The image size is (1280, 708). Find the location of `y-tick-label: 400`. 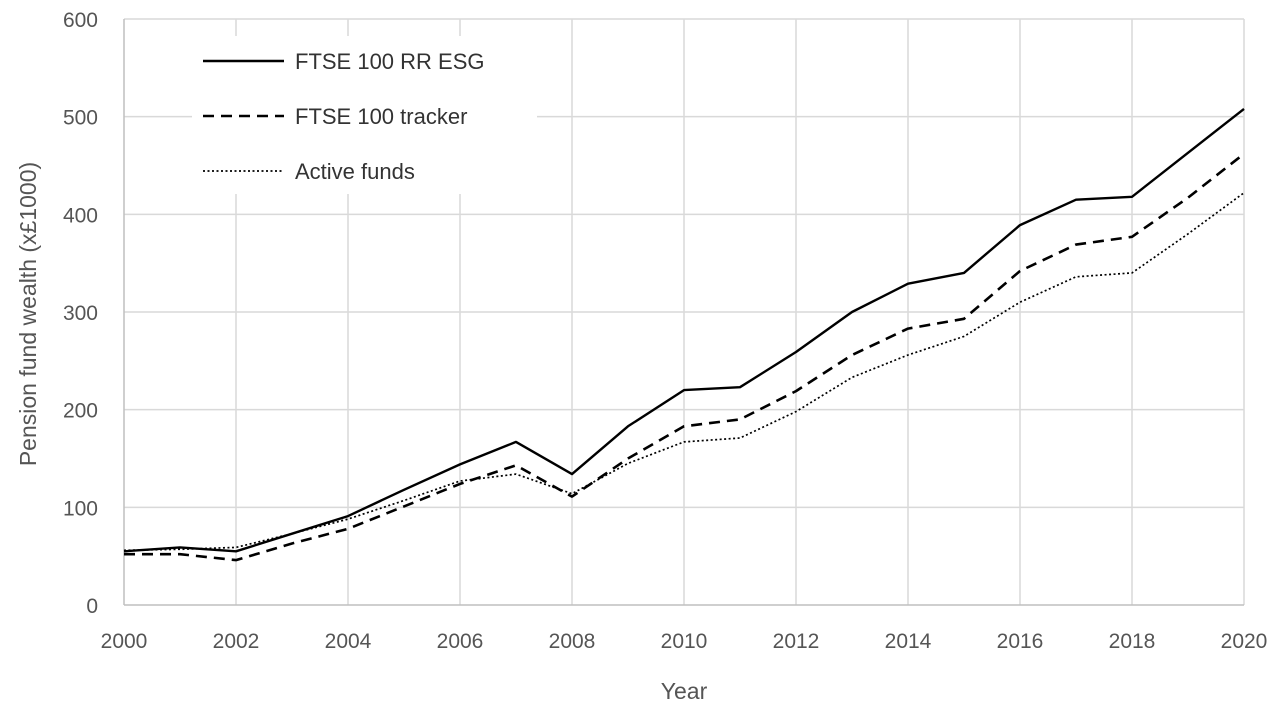

y-tick-label: 400 is located at coordinates (80, 215).